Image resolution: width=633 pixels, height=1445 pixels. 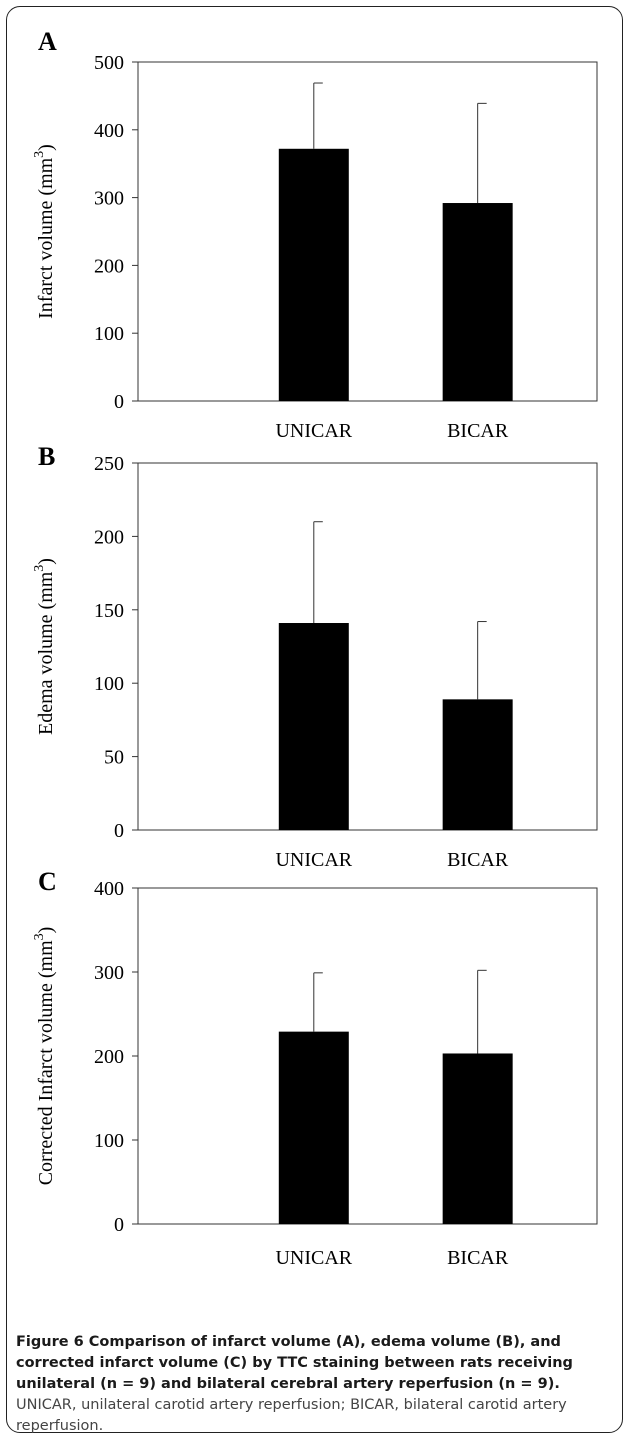 I want to click on panel-letter: C, so click(x=47, y=881).